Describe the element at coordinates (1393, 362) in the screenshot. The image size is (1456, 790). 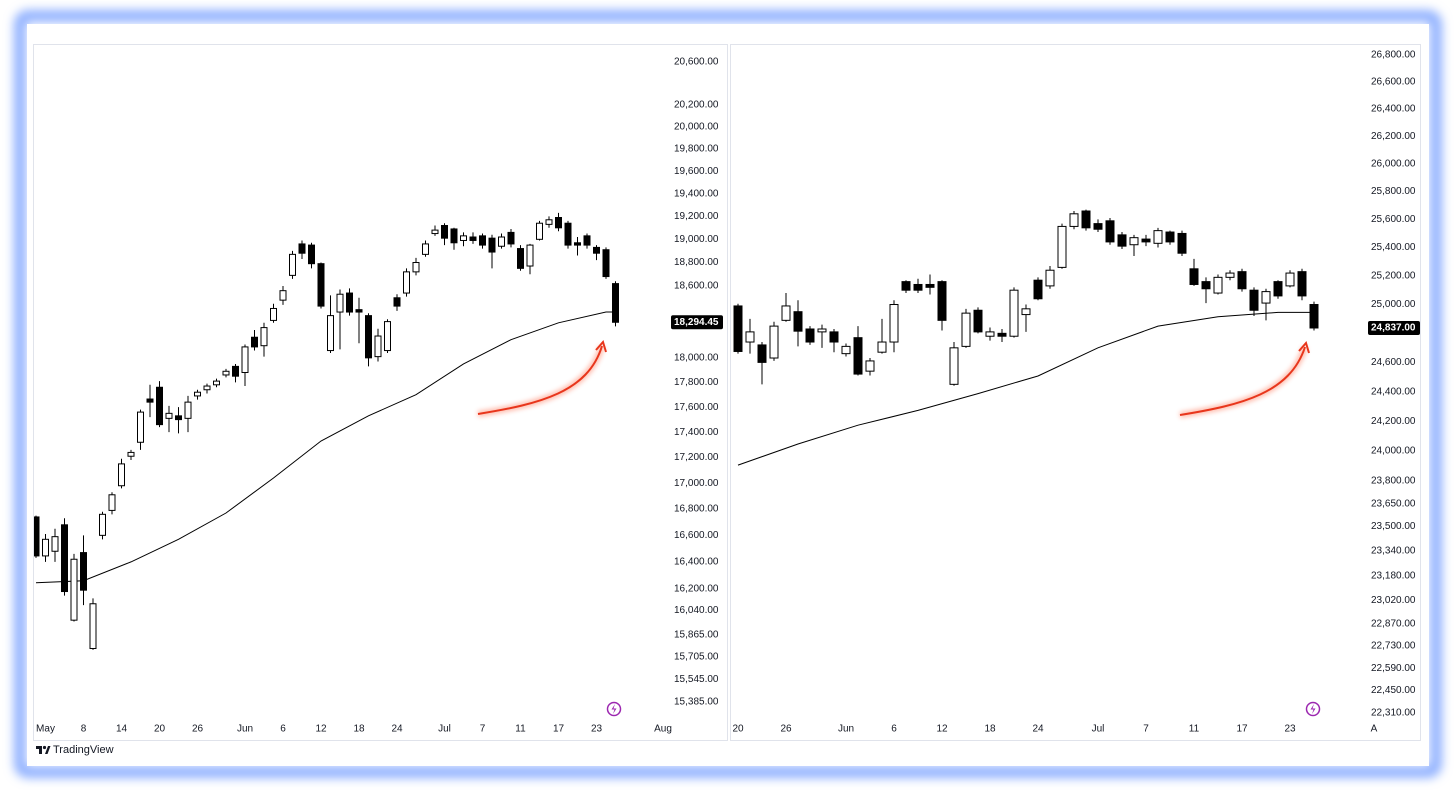
I see `y-tick-label: 24,600.00` at that location.